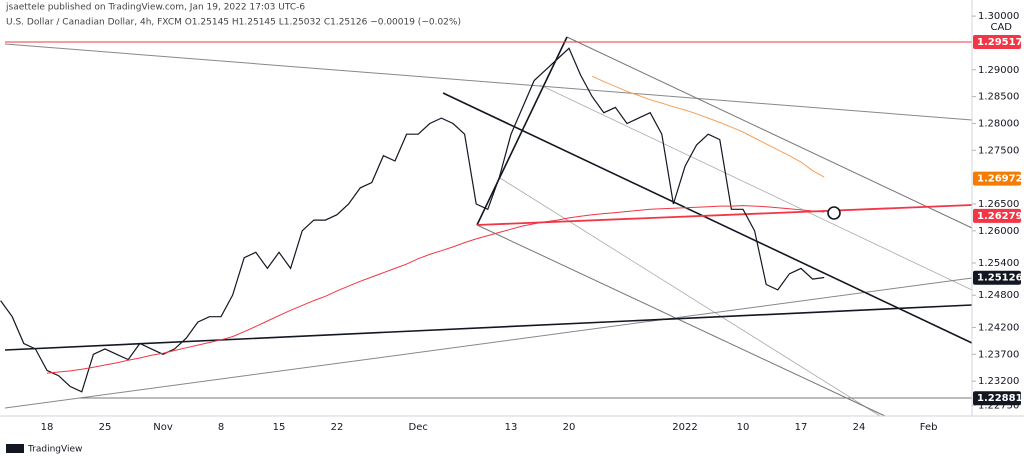 The height and width of the screenshot is (458, 1024). What do you see at coordinates (1000, 278) in the screenshot?
I see `price-marker-label: 1.25126` at bounding box center [1000, 278].